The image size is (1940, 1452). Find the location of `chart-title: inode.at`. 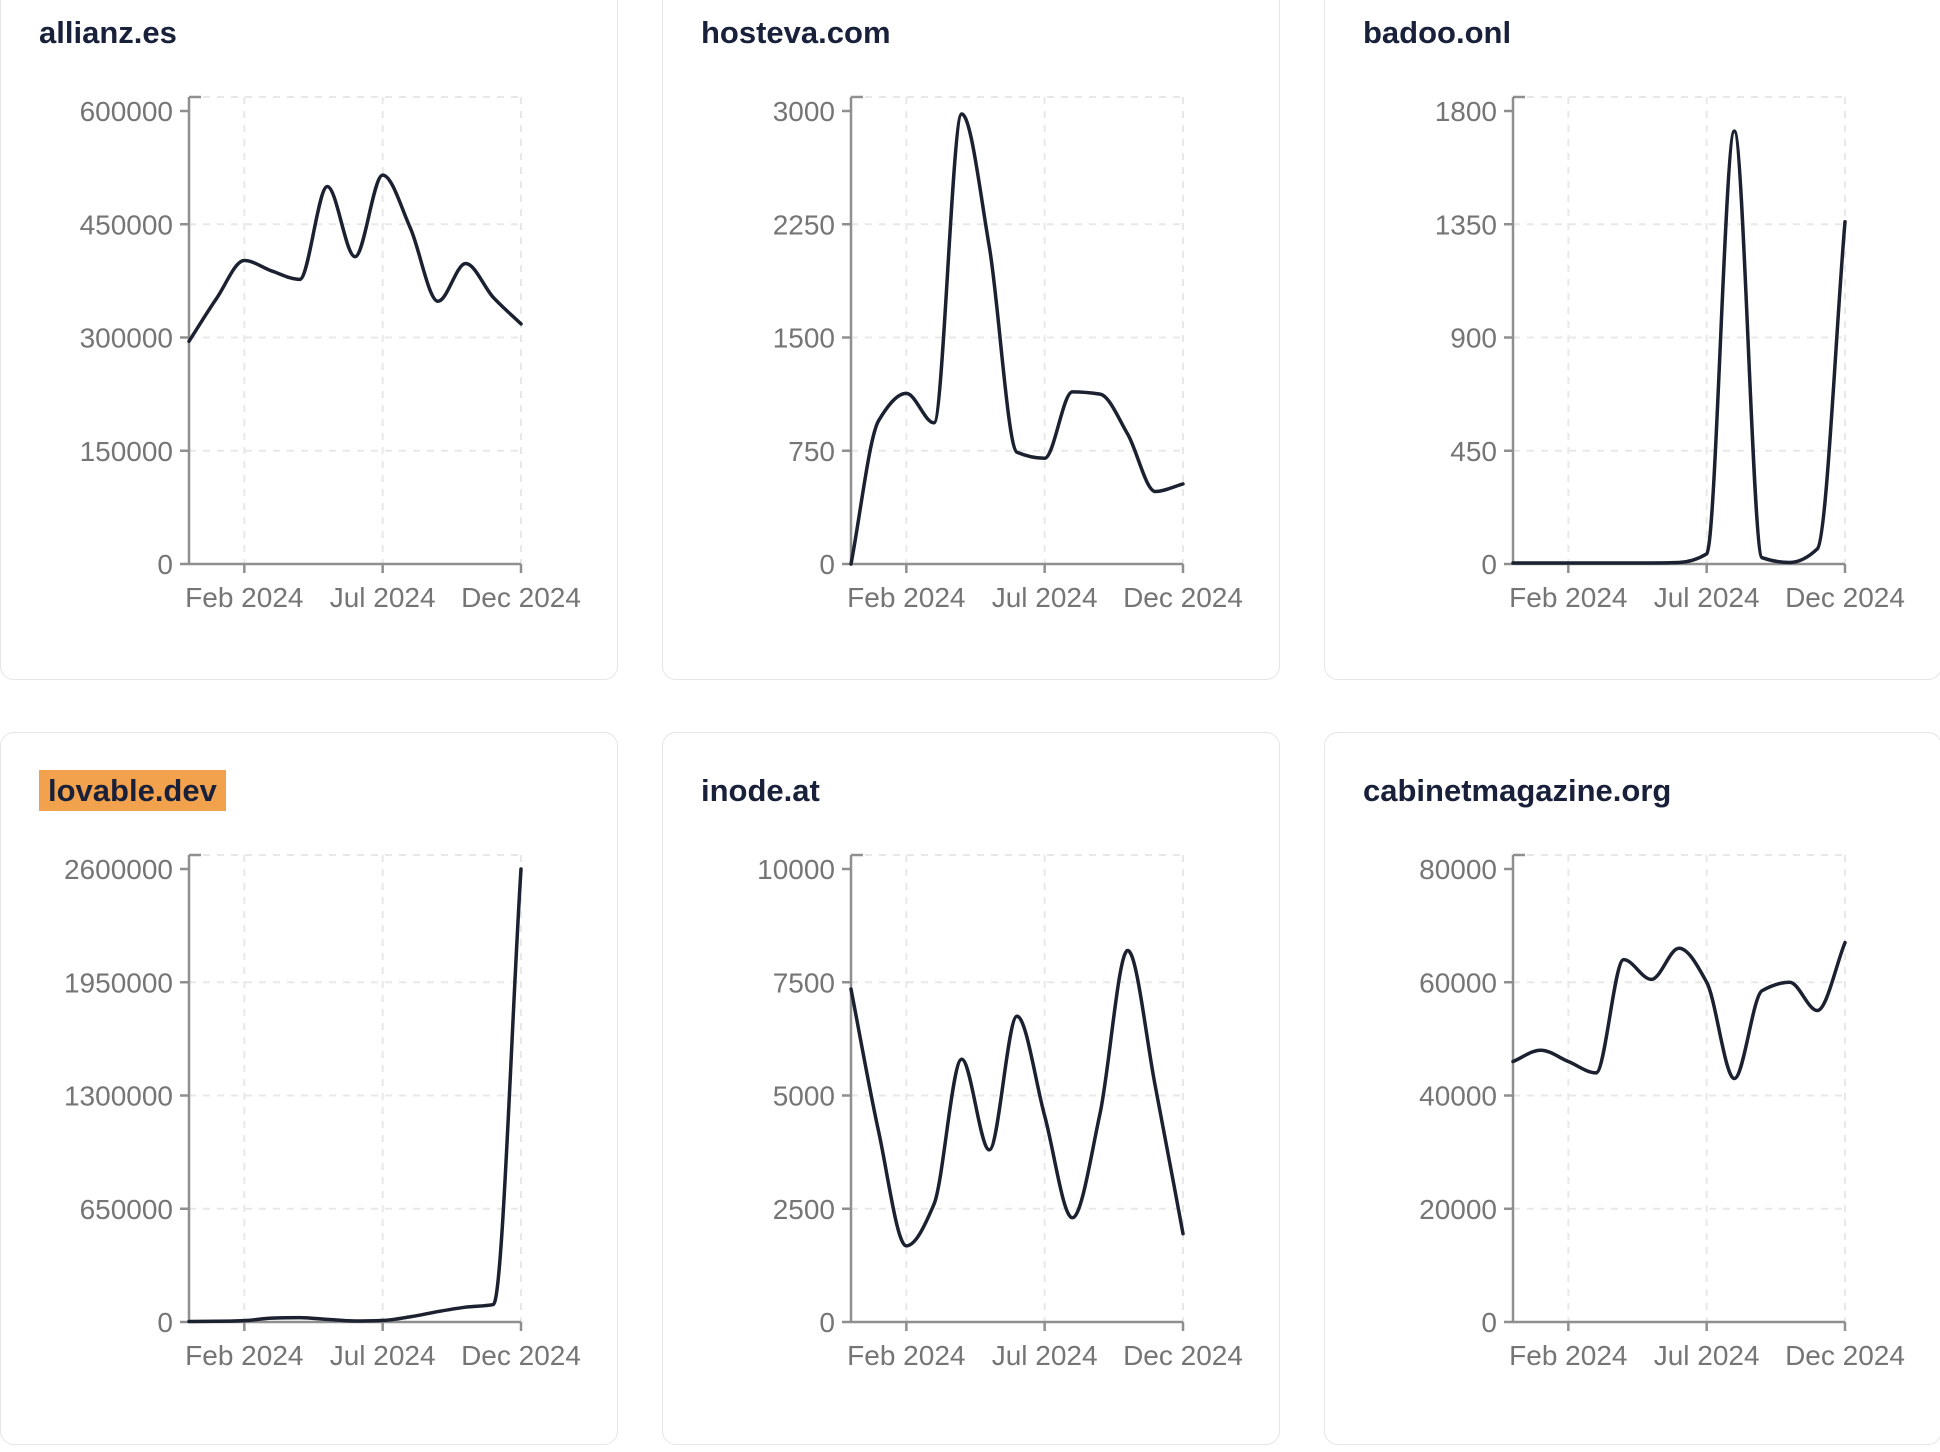

chart-title: inode.at is located at coordinates (760, 791).